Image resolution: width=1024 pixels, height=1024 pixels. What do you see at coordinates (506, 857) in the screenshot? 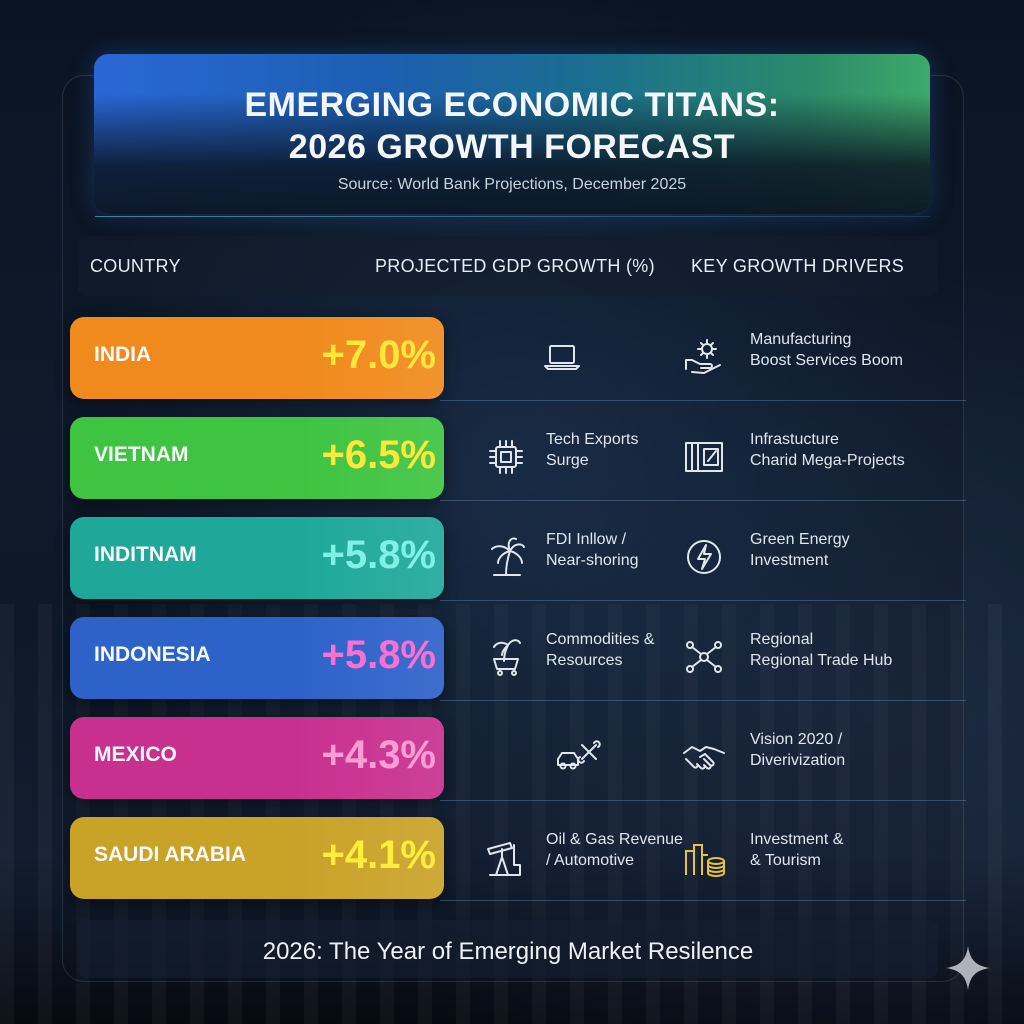
I see `oil-pump-icon` at bounding box center [506, 857].